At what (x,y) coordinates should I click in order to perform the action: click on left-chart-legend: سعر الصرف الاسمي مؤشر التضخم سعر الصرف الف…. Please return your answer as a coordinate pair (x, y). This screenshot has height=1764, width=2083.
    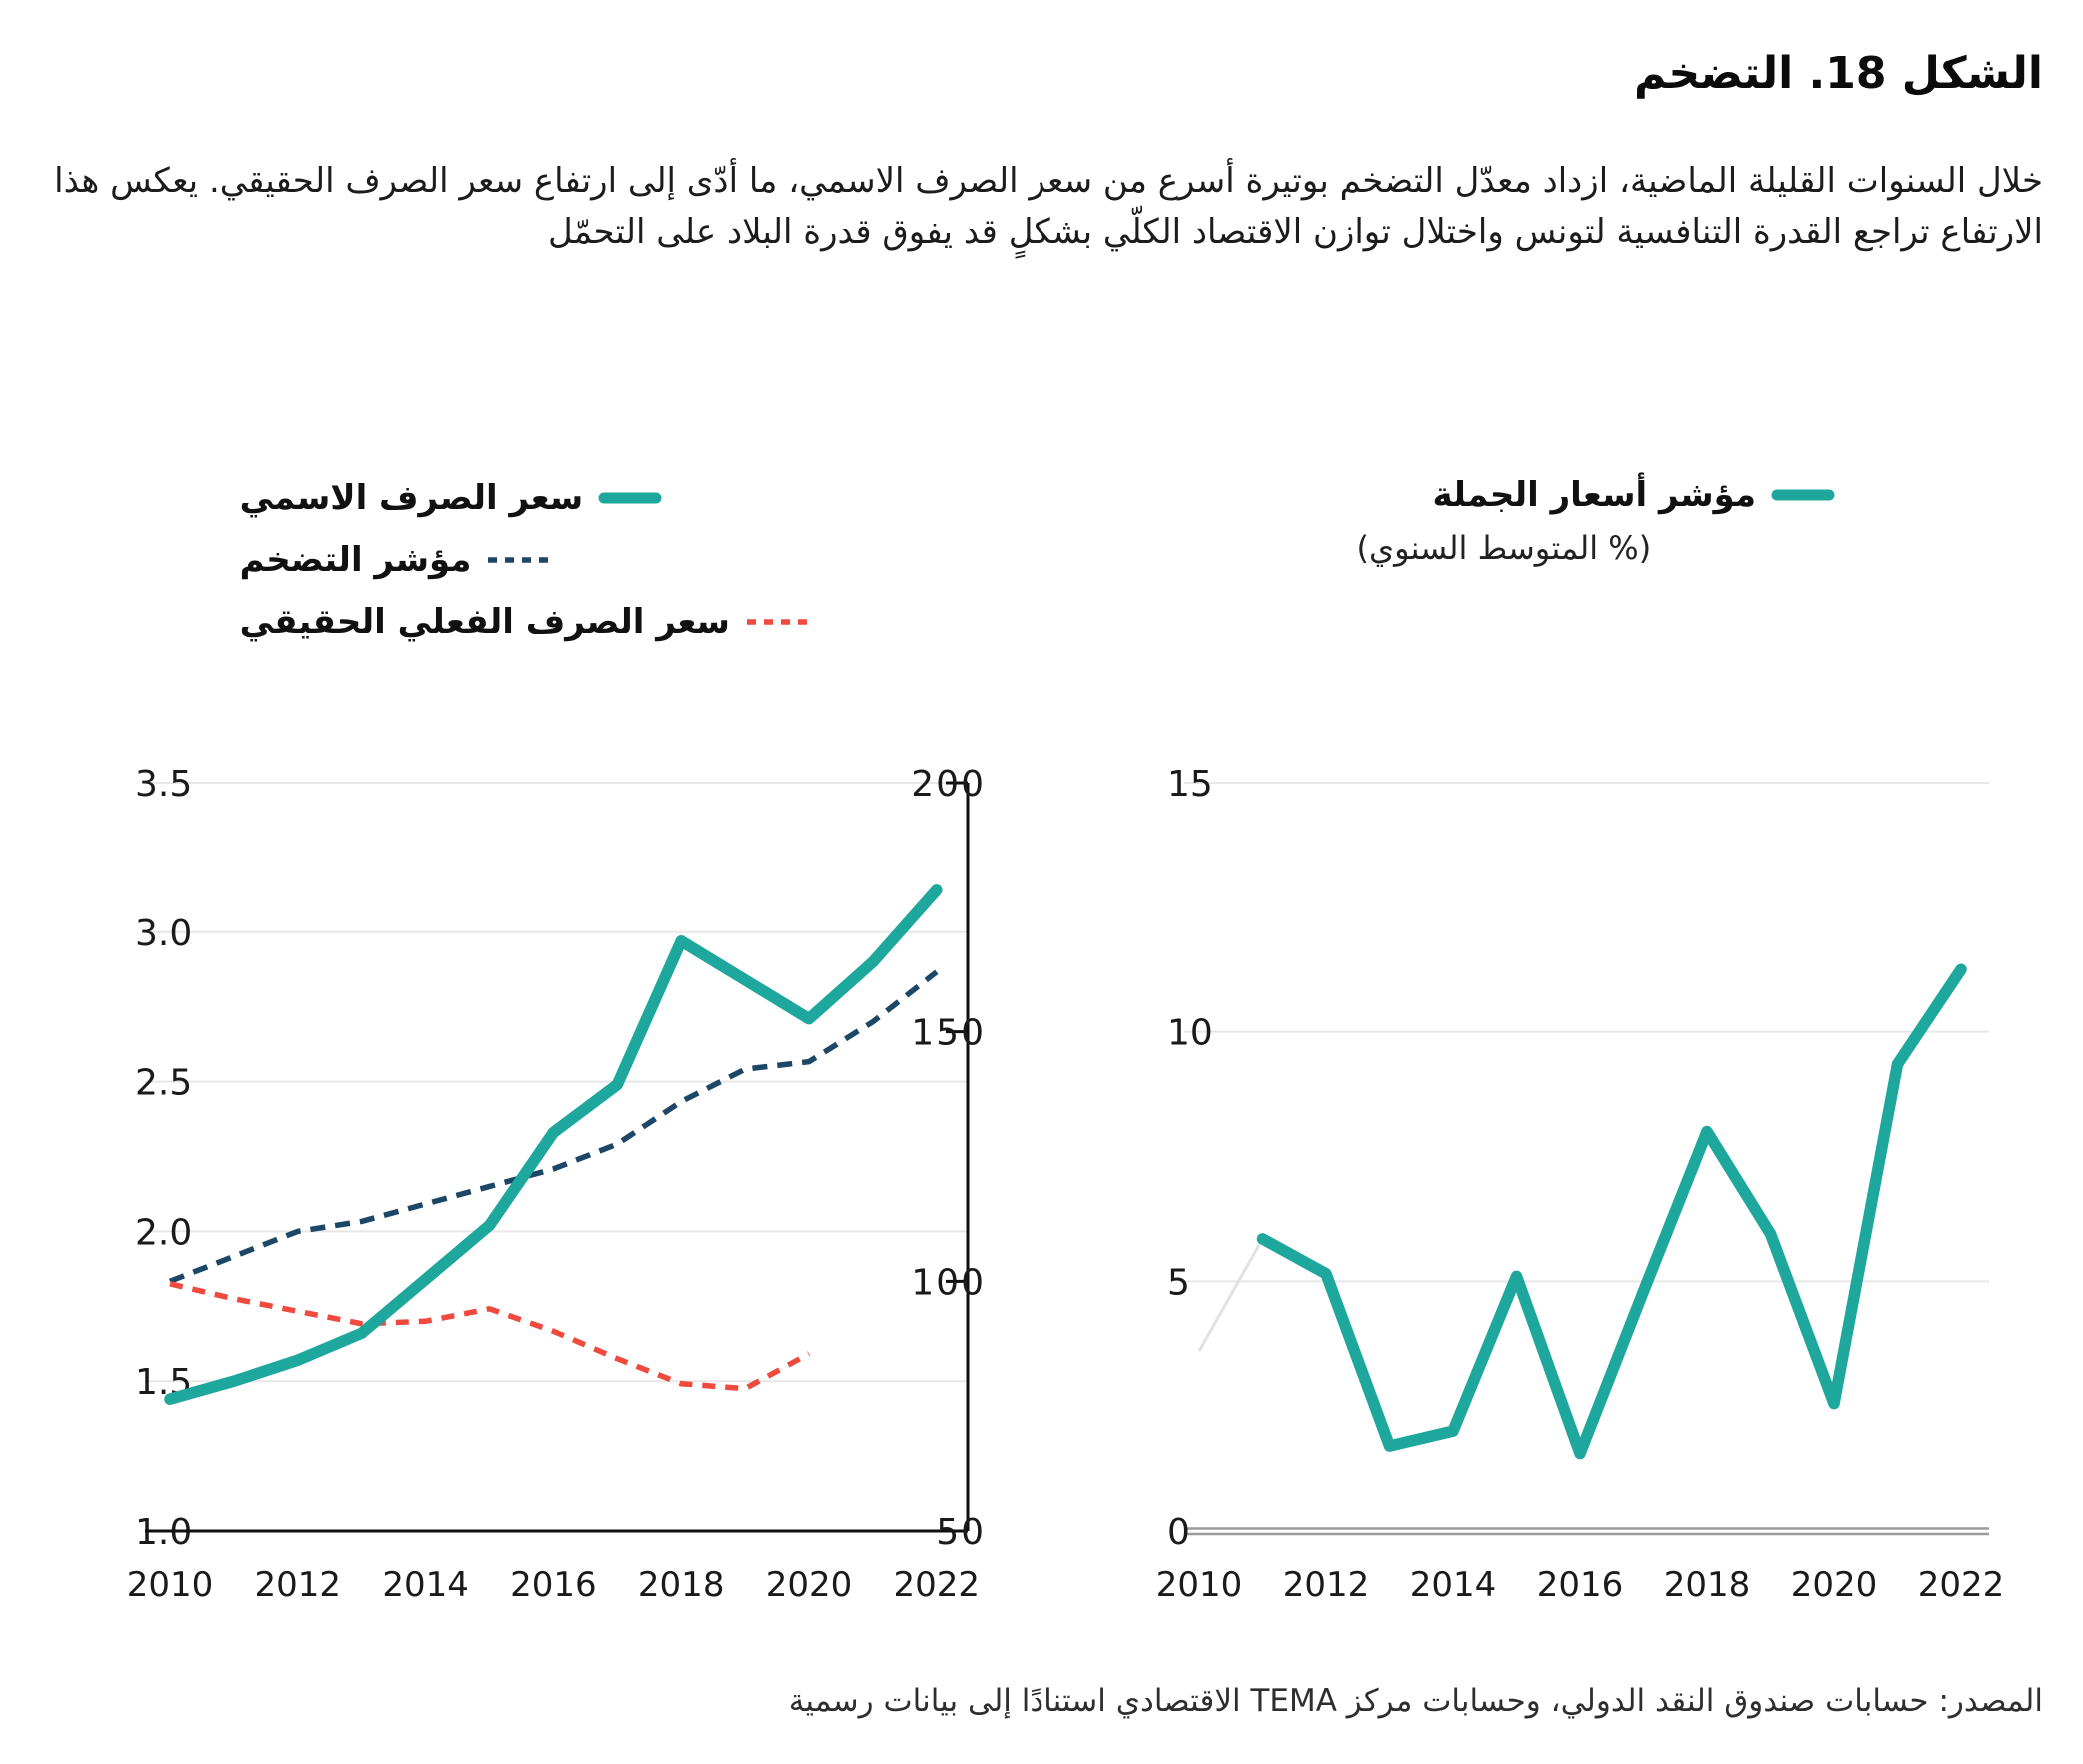
    Looking at the image, I should click on (525, 560).